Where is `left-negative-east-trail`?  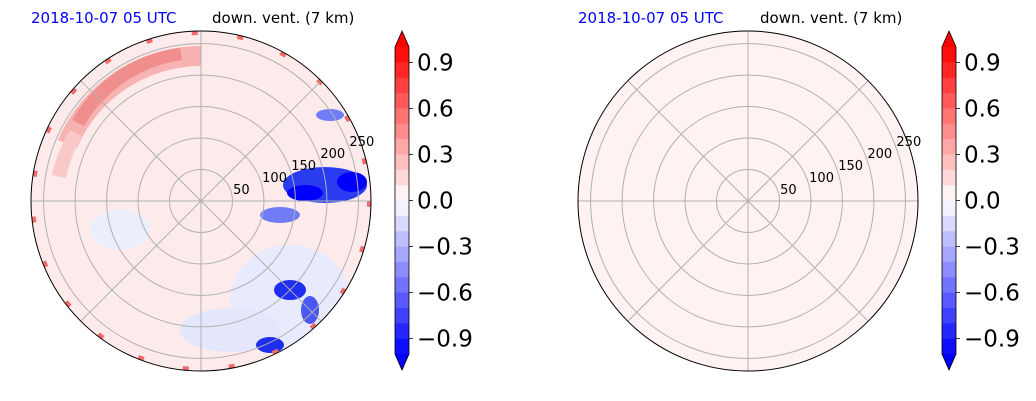
left-negative-east-trail is located at coordinates (280, 215).